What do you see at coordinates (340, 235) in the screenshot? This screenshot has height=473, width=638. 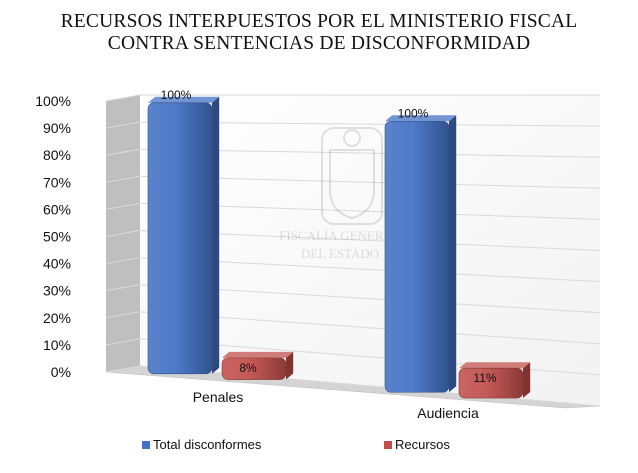 I see `watermark-text: FISCALÍA GENERAL` at bounding box center [340, 235].